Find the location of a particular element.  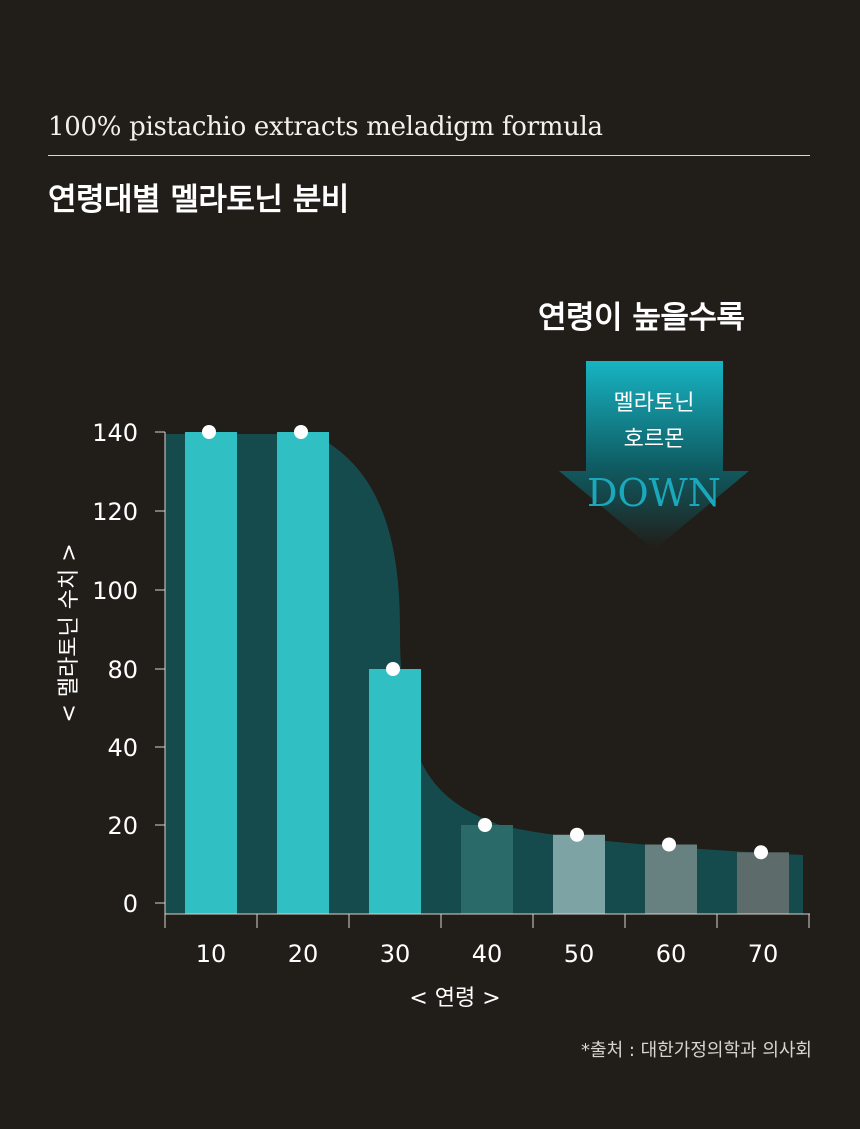

down-arrow-callout: 멜라토닌 호르몬 DOWN is located at coordinates (654, 455).